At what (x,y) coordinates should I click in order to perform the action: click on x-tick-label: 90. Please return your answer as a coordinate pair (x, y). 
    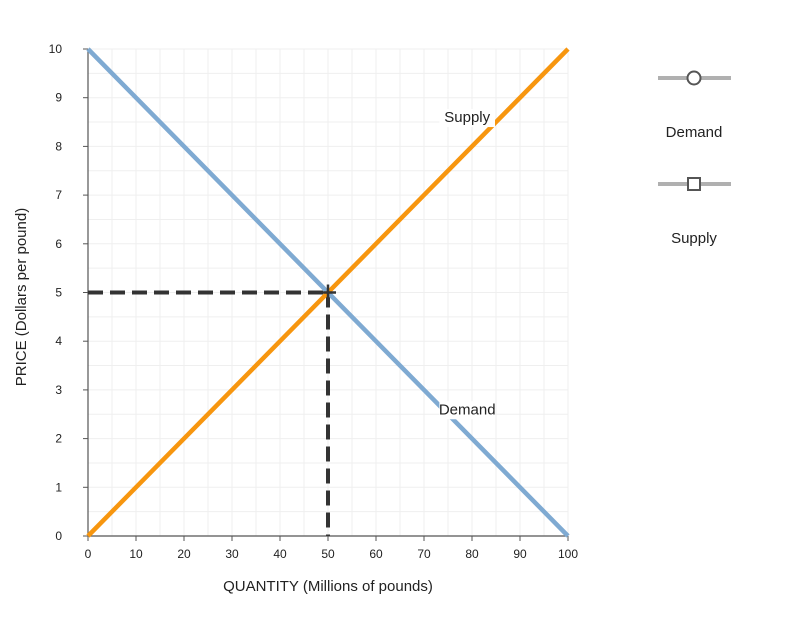
    Looking at the image, I should click on (520, 554).